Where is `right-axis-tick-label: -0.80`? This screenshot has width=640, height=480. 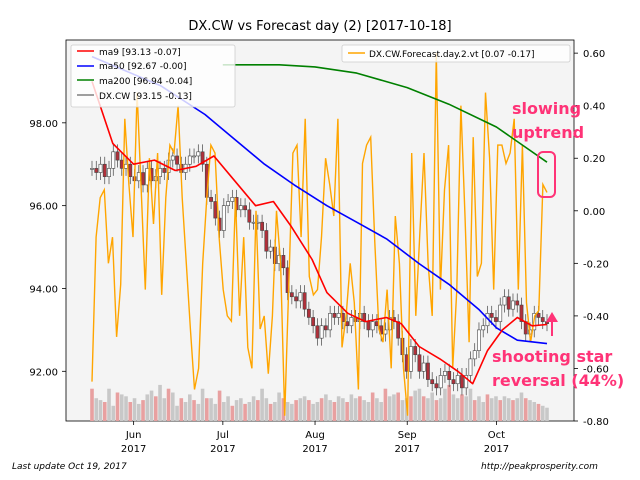 right-axis-tick-label: -0.80 is located at coordinates (596, 422).